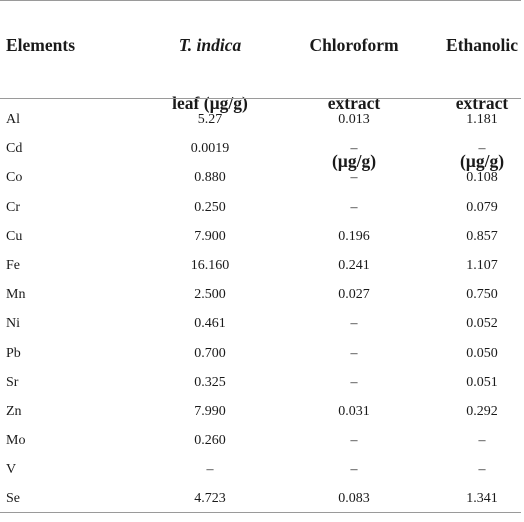 The width and height of the screenshot is (524, 522). Describe the element at coordinates (11, 470) in the screenshot. I see `cell-element: V` at that location.